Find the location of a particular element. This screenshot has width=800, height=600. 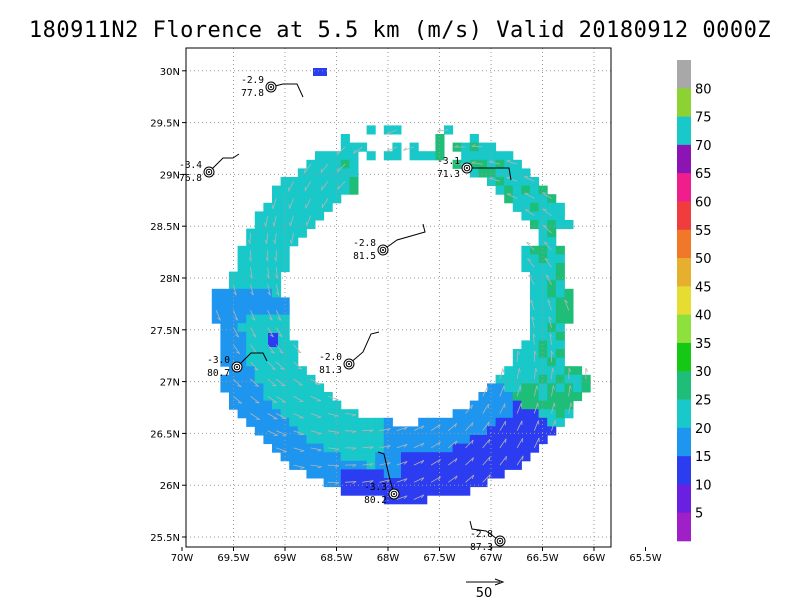

colorbar-label: 75 is located at coordinates (703, 118).